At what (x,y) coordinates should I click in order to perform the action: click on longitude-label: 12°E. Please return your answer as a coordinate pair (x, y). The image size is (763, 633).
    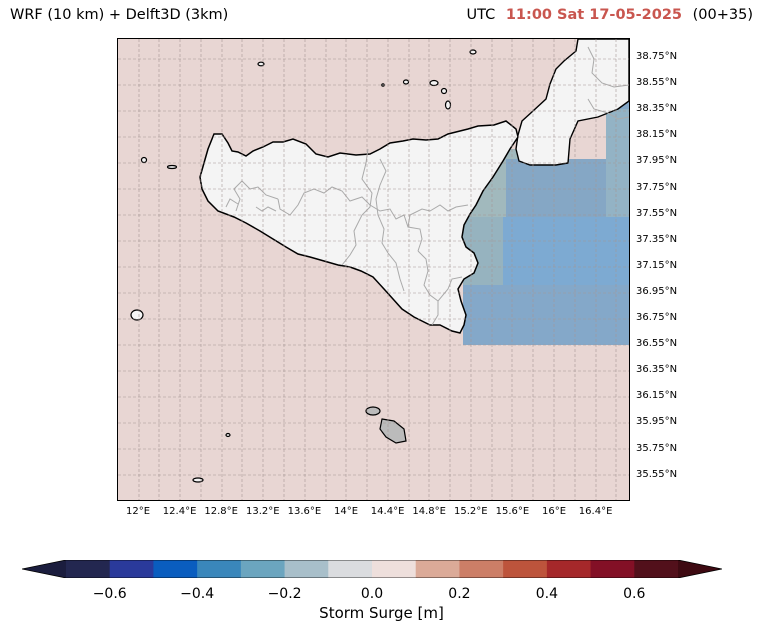
    Looking at the image, I should click on (138, 511).